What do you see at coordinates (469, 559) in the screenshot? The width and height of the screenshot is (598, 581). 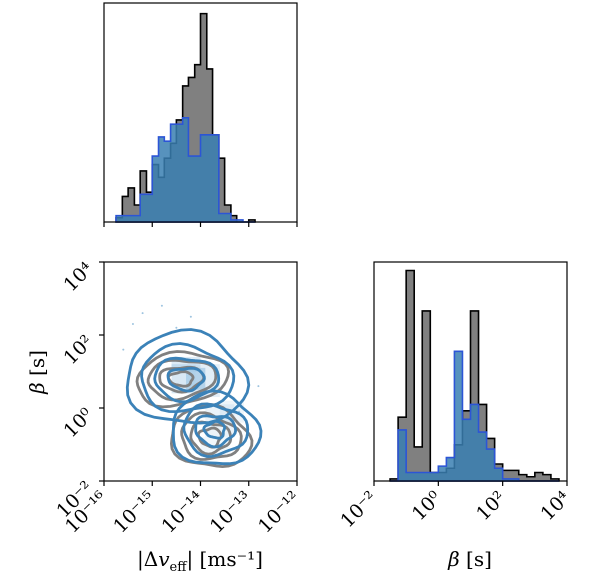 I see `xlabel-beta: β [s]` at bounding box center [469, 559].